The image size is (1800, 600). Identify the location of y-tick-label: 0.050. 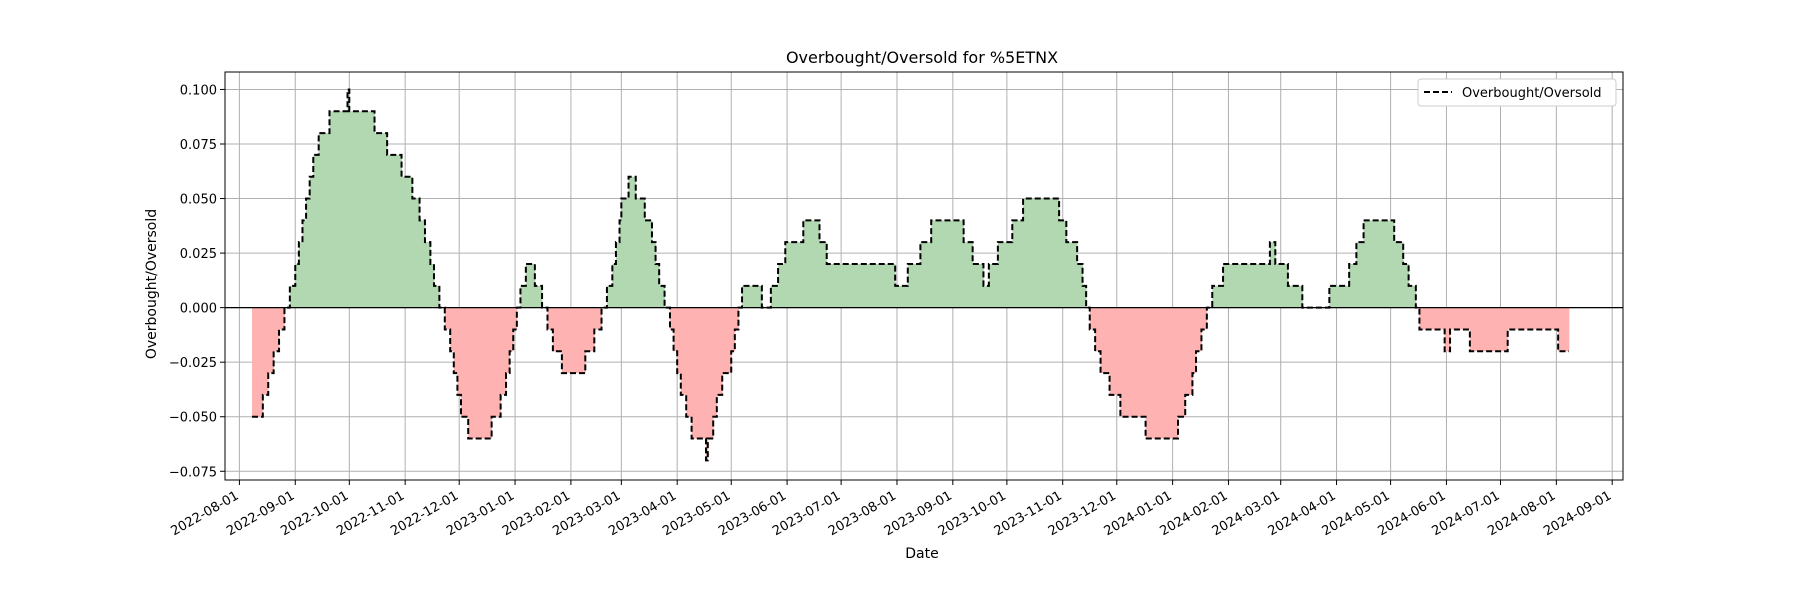
(198, 200).